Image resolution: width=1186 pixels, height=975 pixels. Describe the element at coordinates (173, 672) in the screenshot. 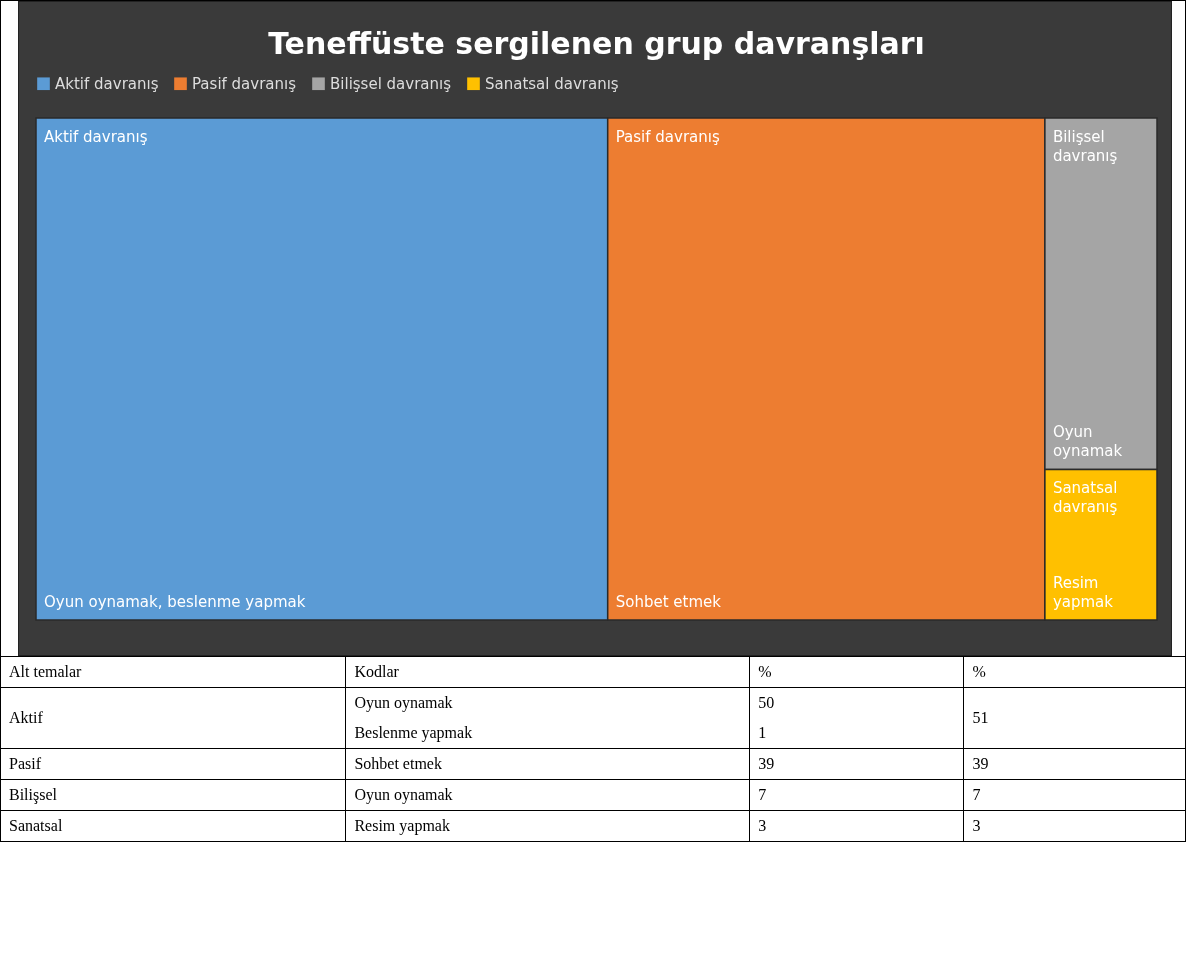

I see `text: Alt temalar` at that location.